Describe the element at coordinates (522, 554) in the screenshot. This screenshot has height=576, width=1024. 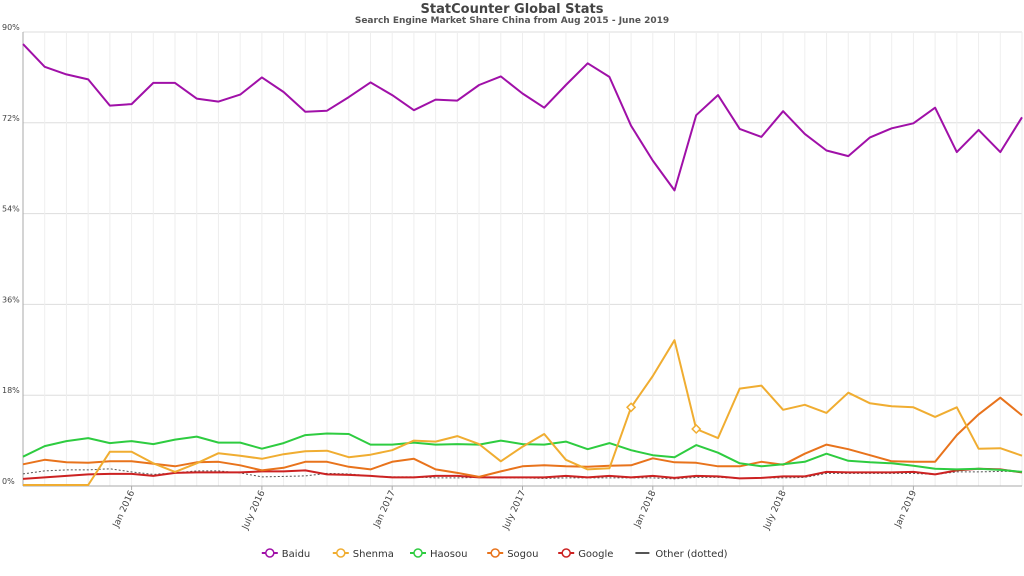
I see `legend-label: Sogou` at that location.